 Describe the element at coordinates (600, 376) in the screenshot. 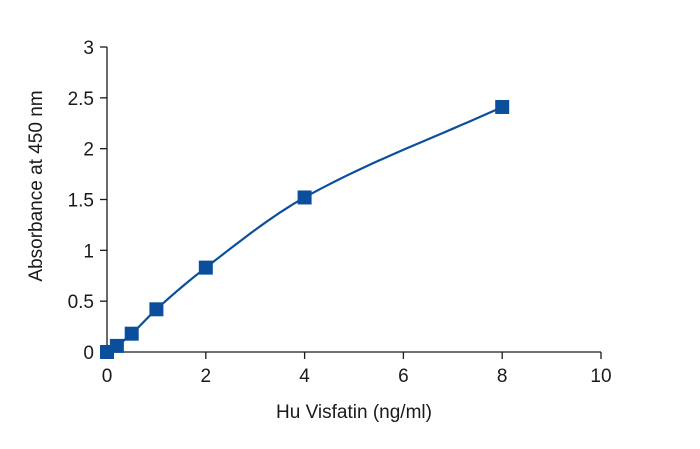

I see `x-tick-label: 10` at that location.